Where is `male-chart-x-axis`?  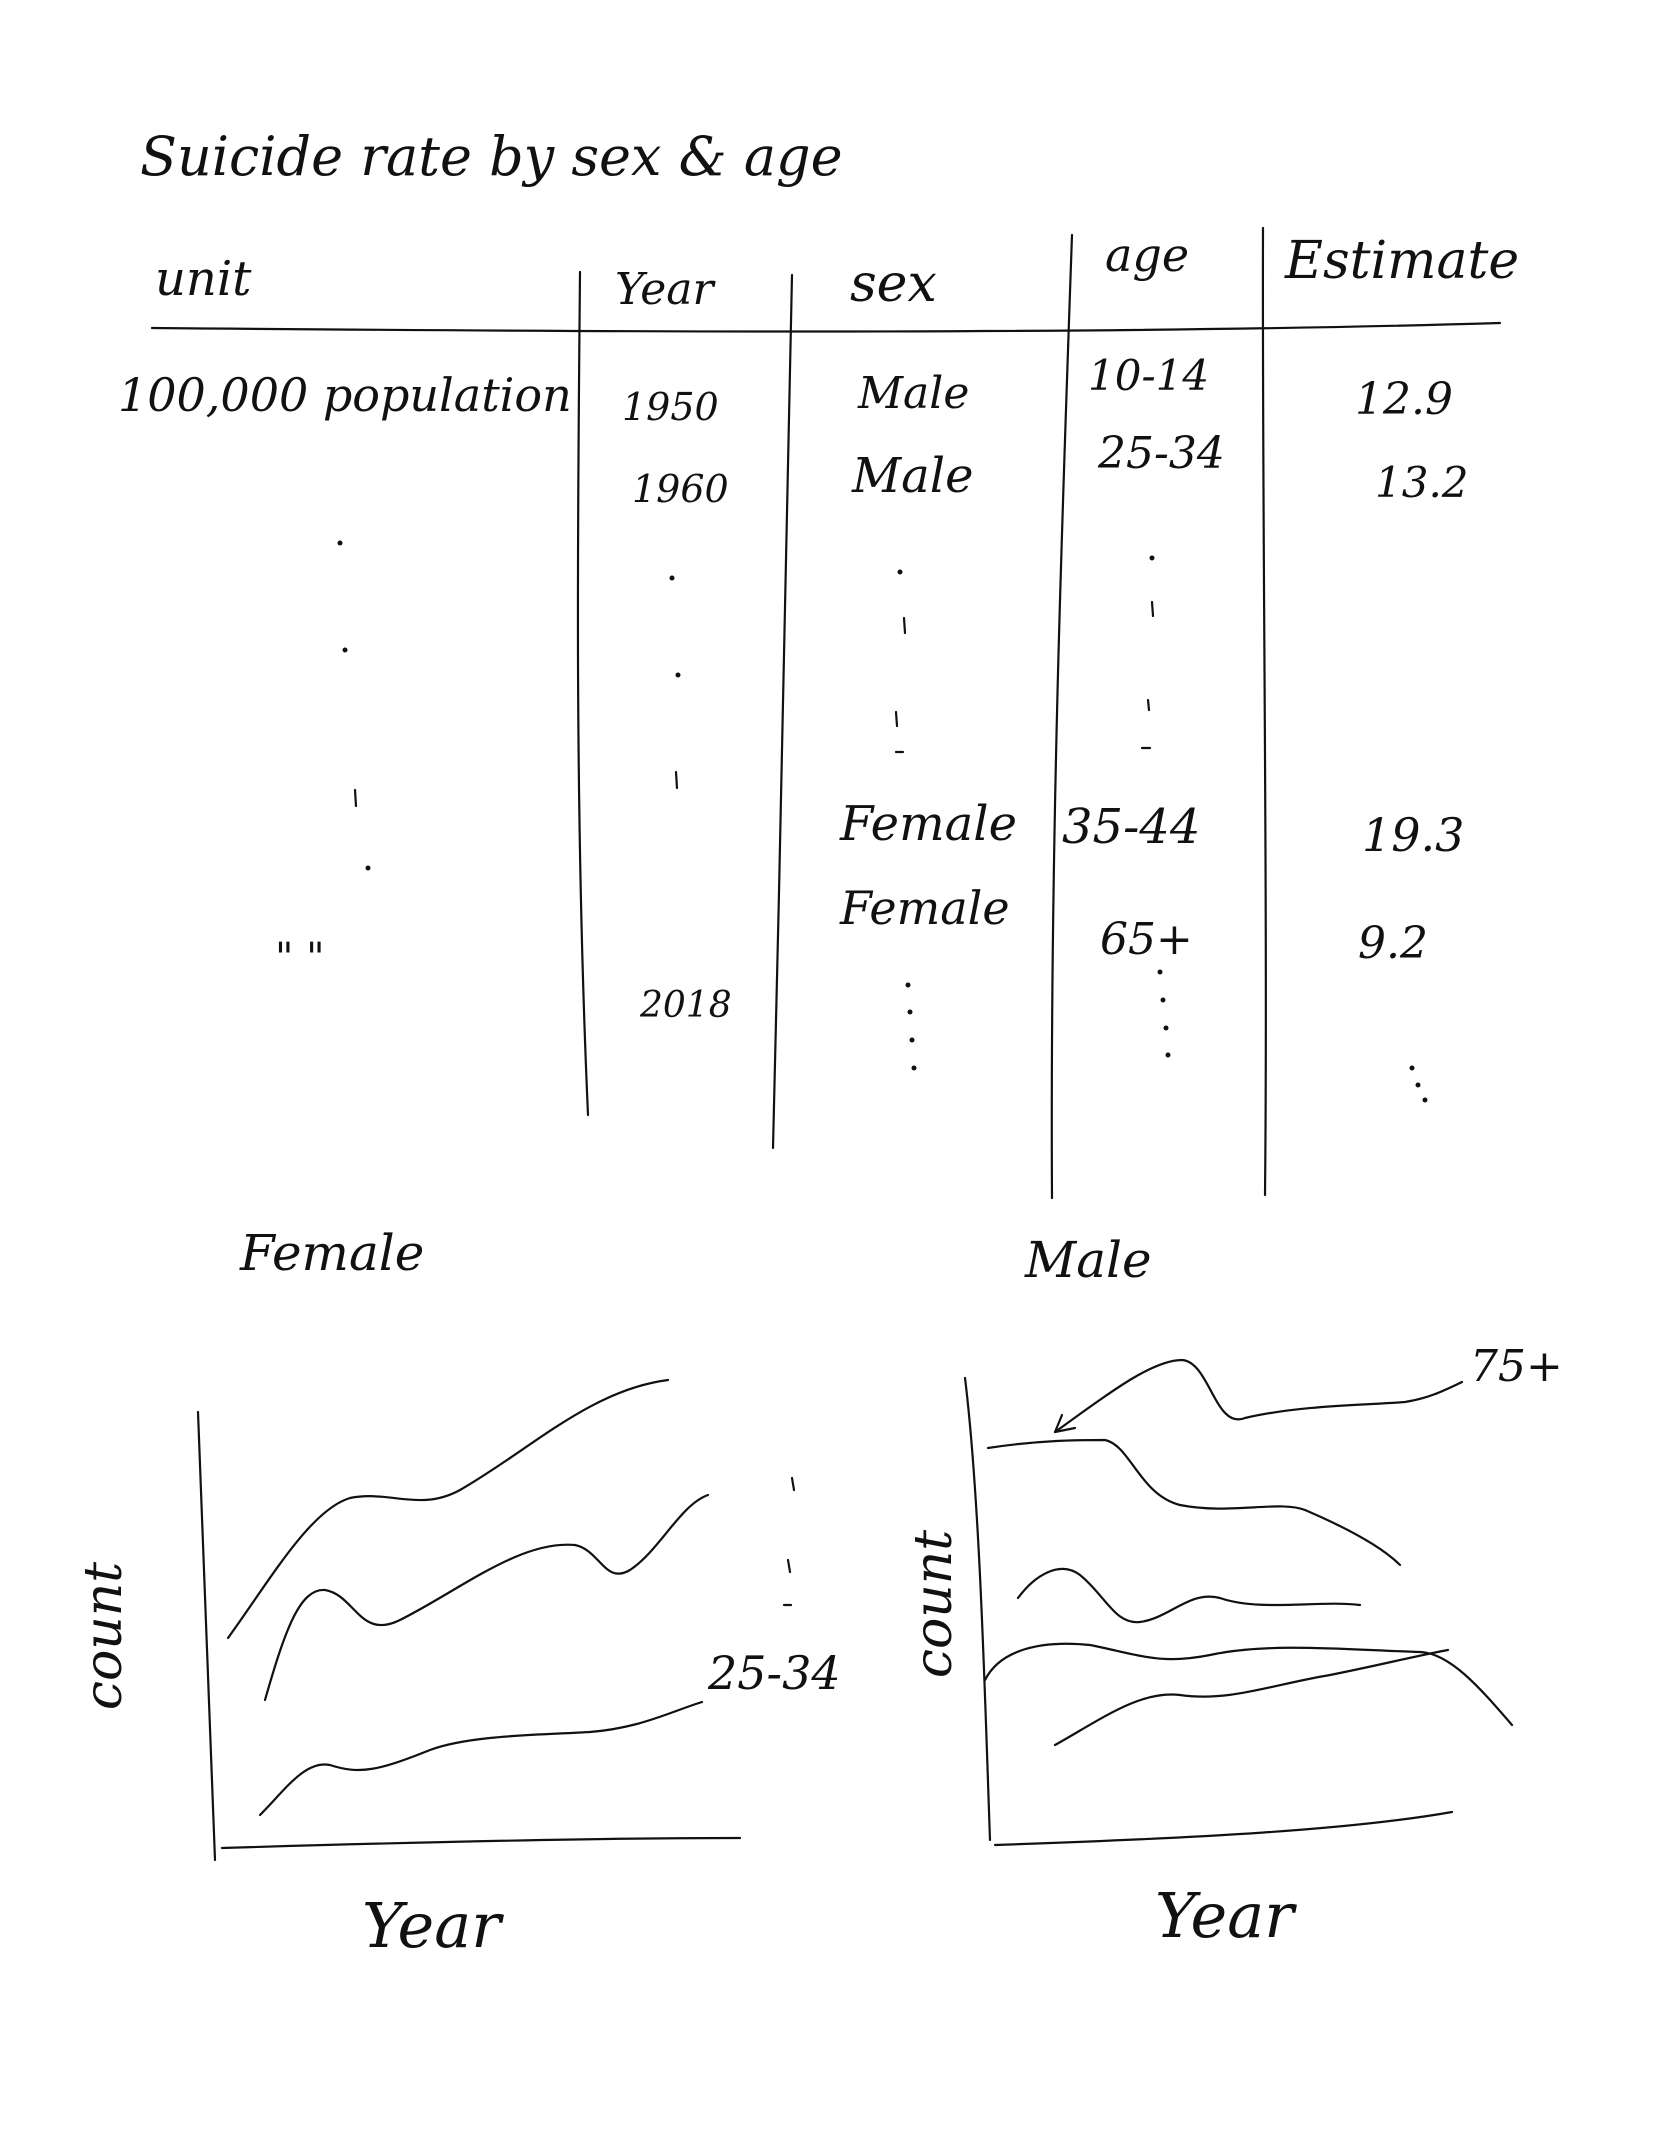
male-chart-x-axis is located at coordinates (1223, 1828).